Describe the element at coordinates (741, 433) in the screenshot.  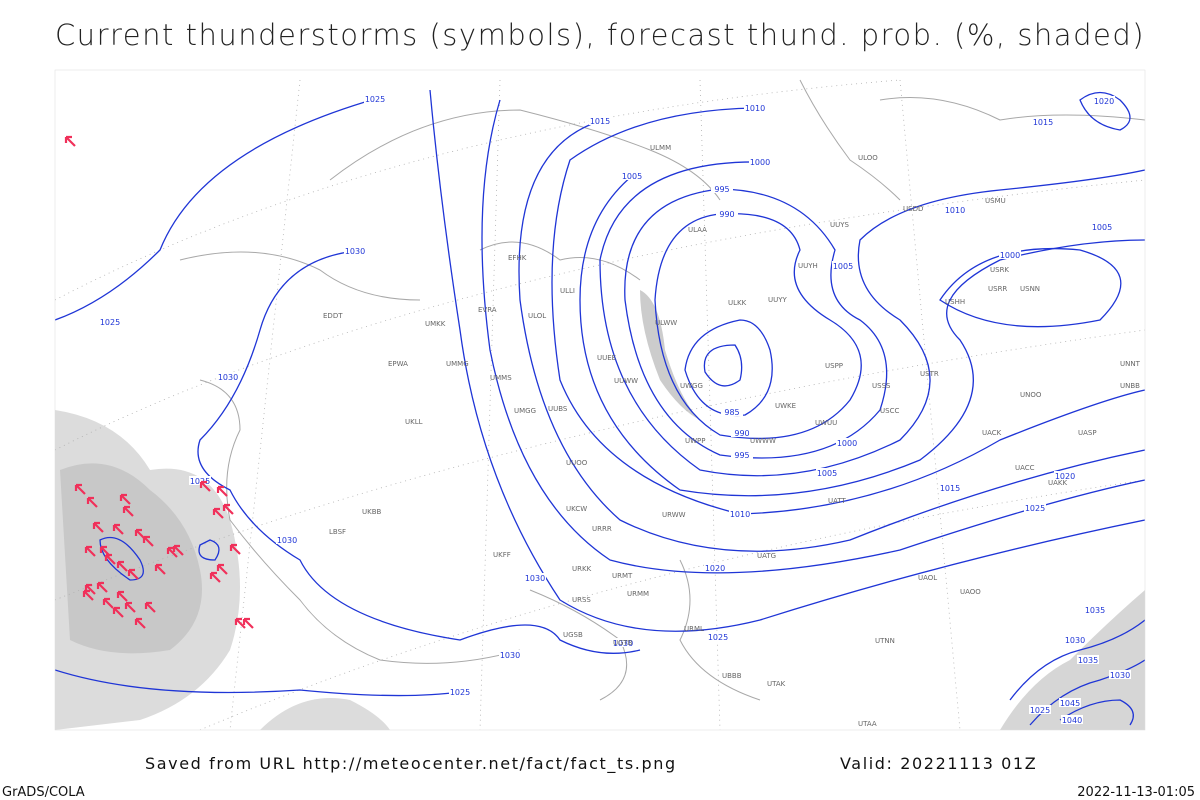
I see `isobar-label: 990` at that location.